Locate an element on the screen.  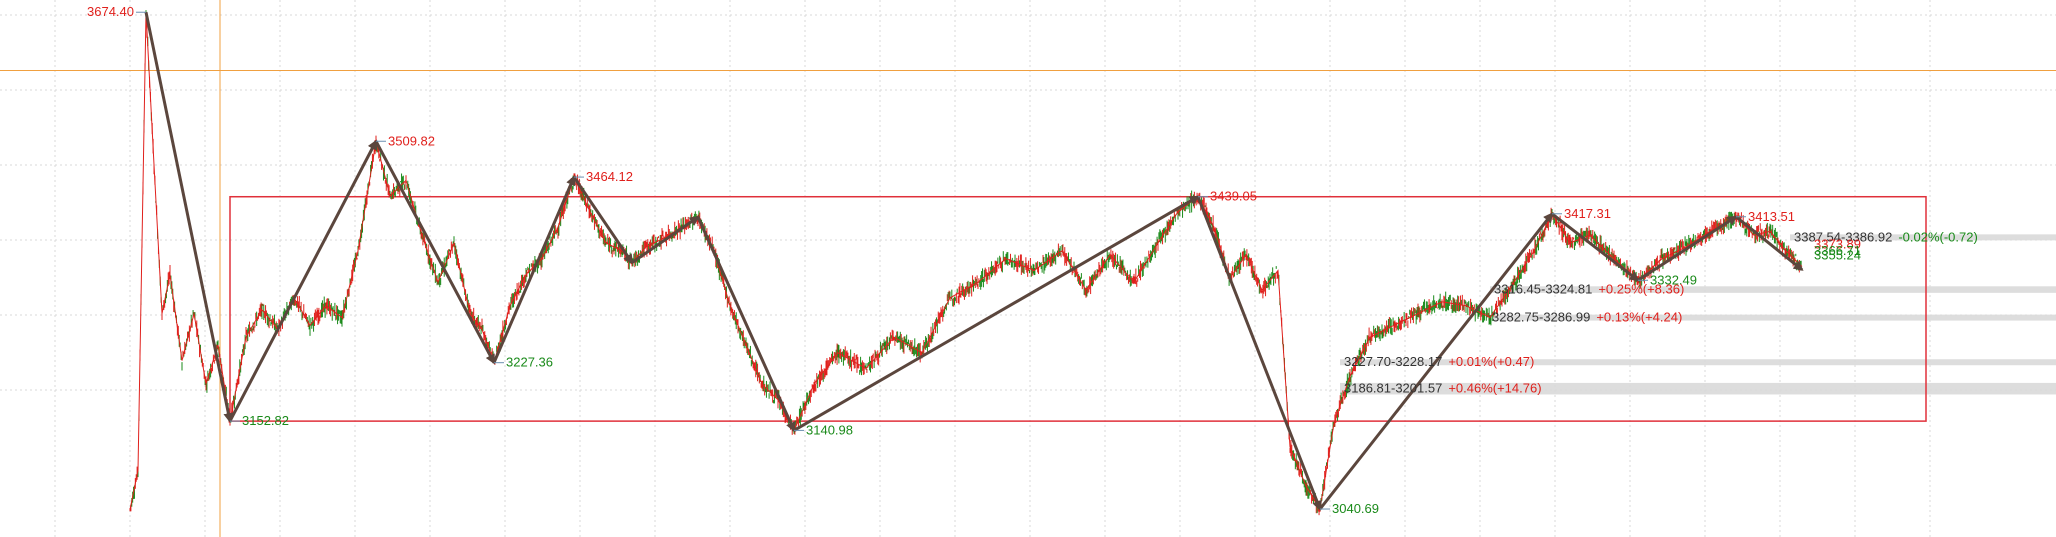
gap-change-text: +0.25%(+8.36) is located at coordinates (1641, 289).